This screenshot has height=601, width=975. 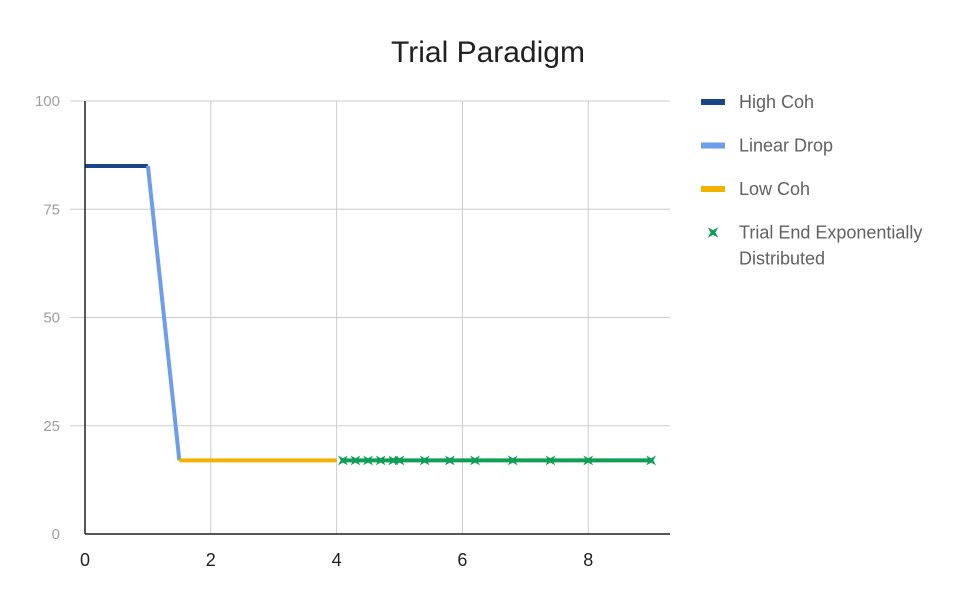 I want to click on legend-label-2: Low Coh, so click(x=774, y=189).